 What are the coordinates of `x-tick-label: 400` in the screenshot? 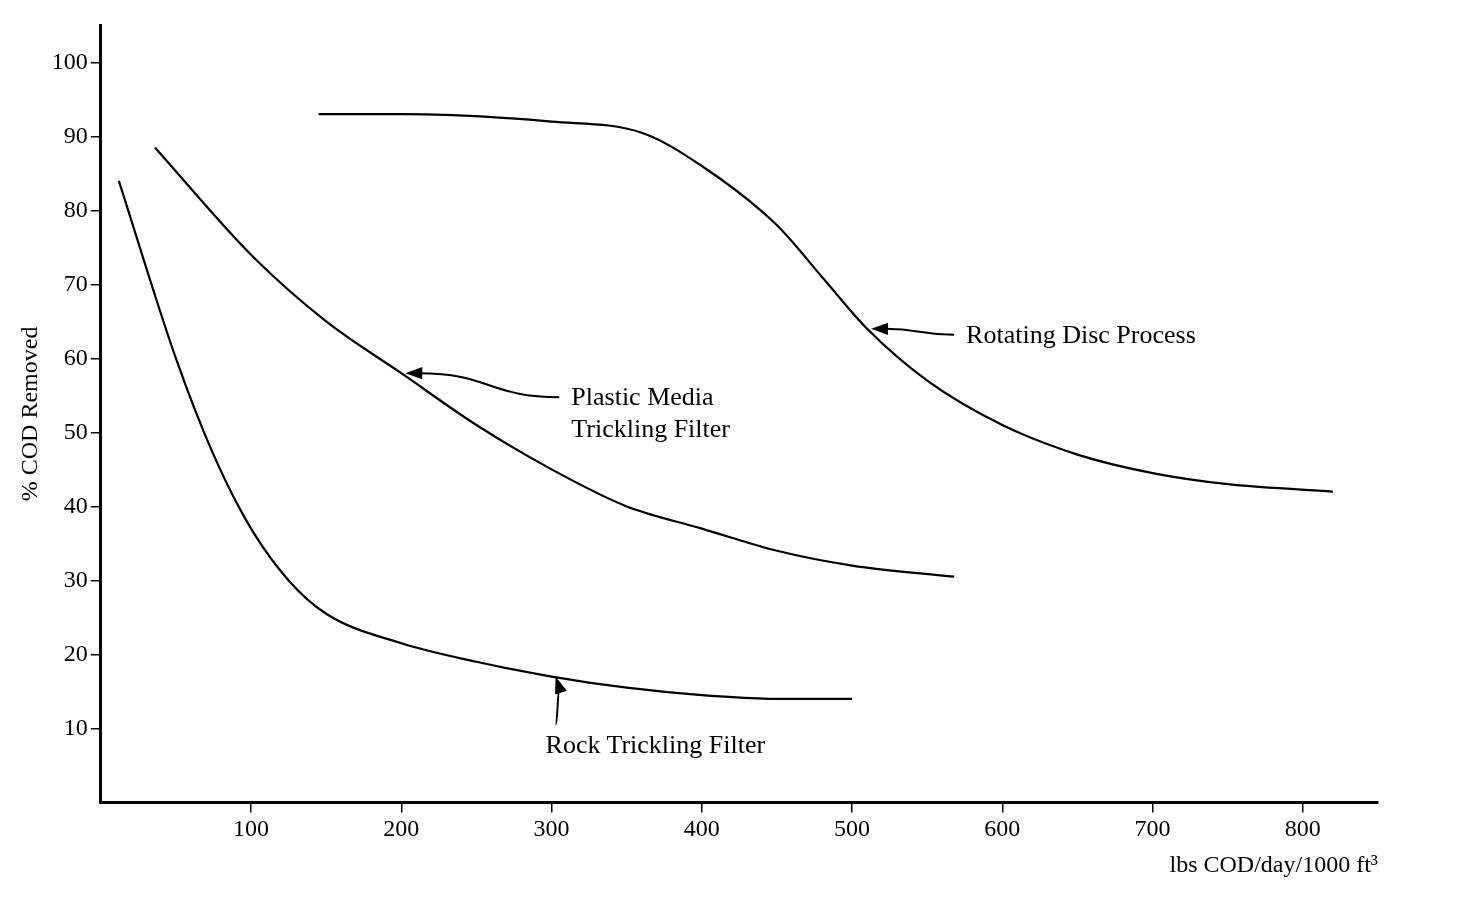 It's located at (701, 828).